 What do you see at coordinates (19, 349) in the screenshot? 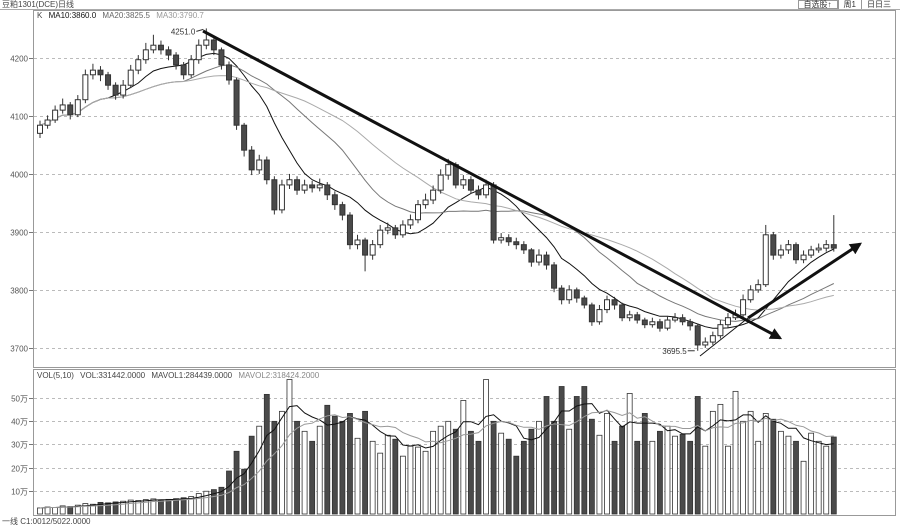
I see `price-tick-label: 3700` at bounding box center [19, 349].